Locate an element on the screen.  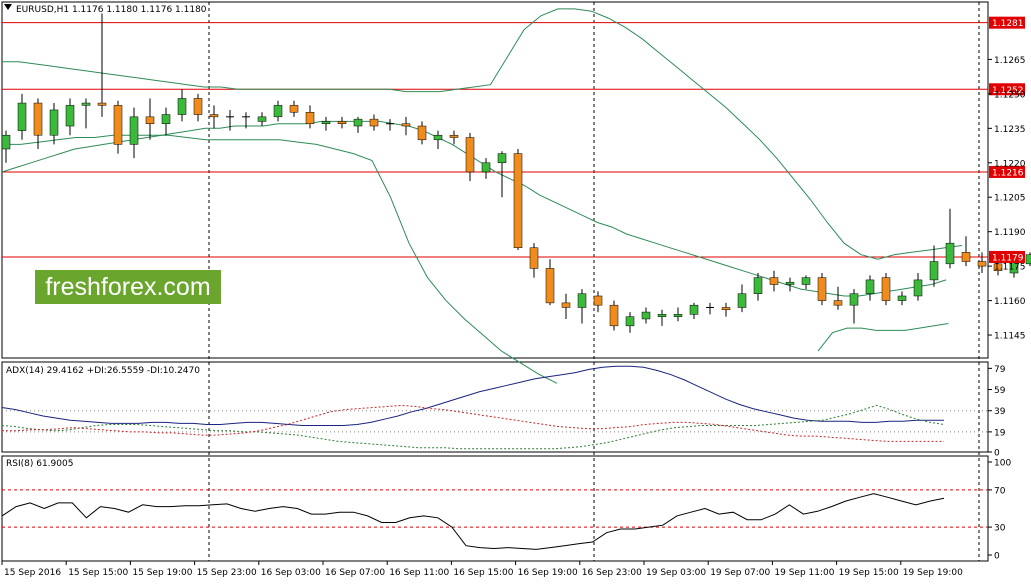
rsi-series-line is located at coordinates (473, 521).